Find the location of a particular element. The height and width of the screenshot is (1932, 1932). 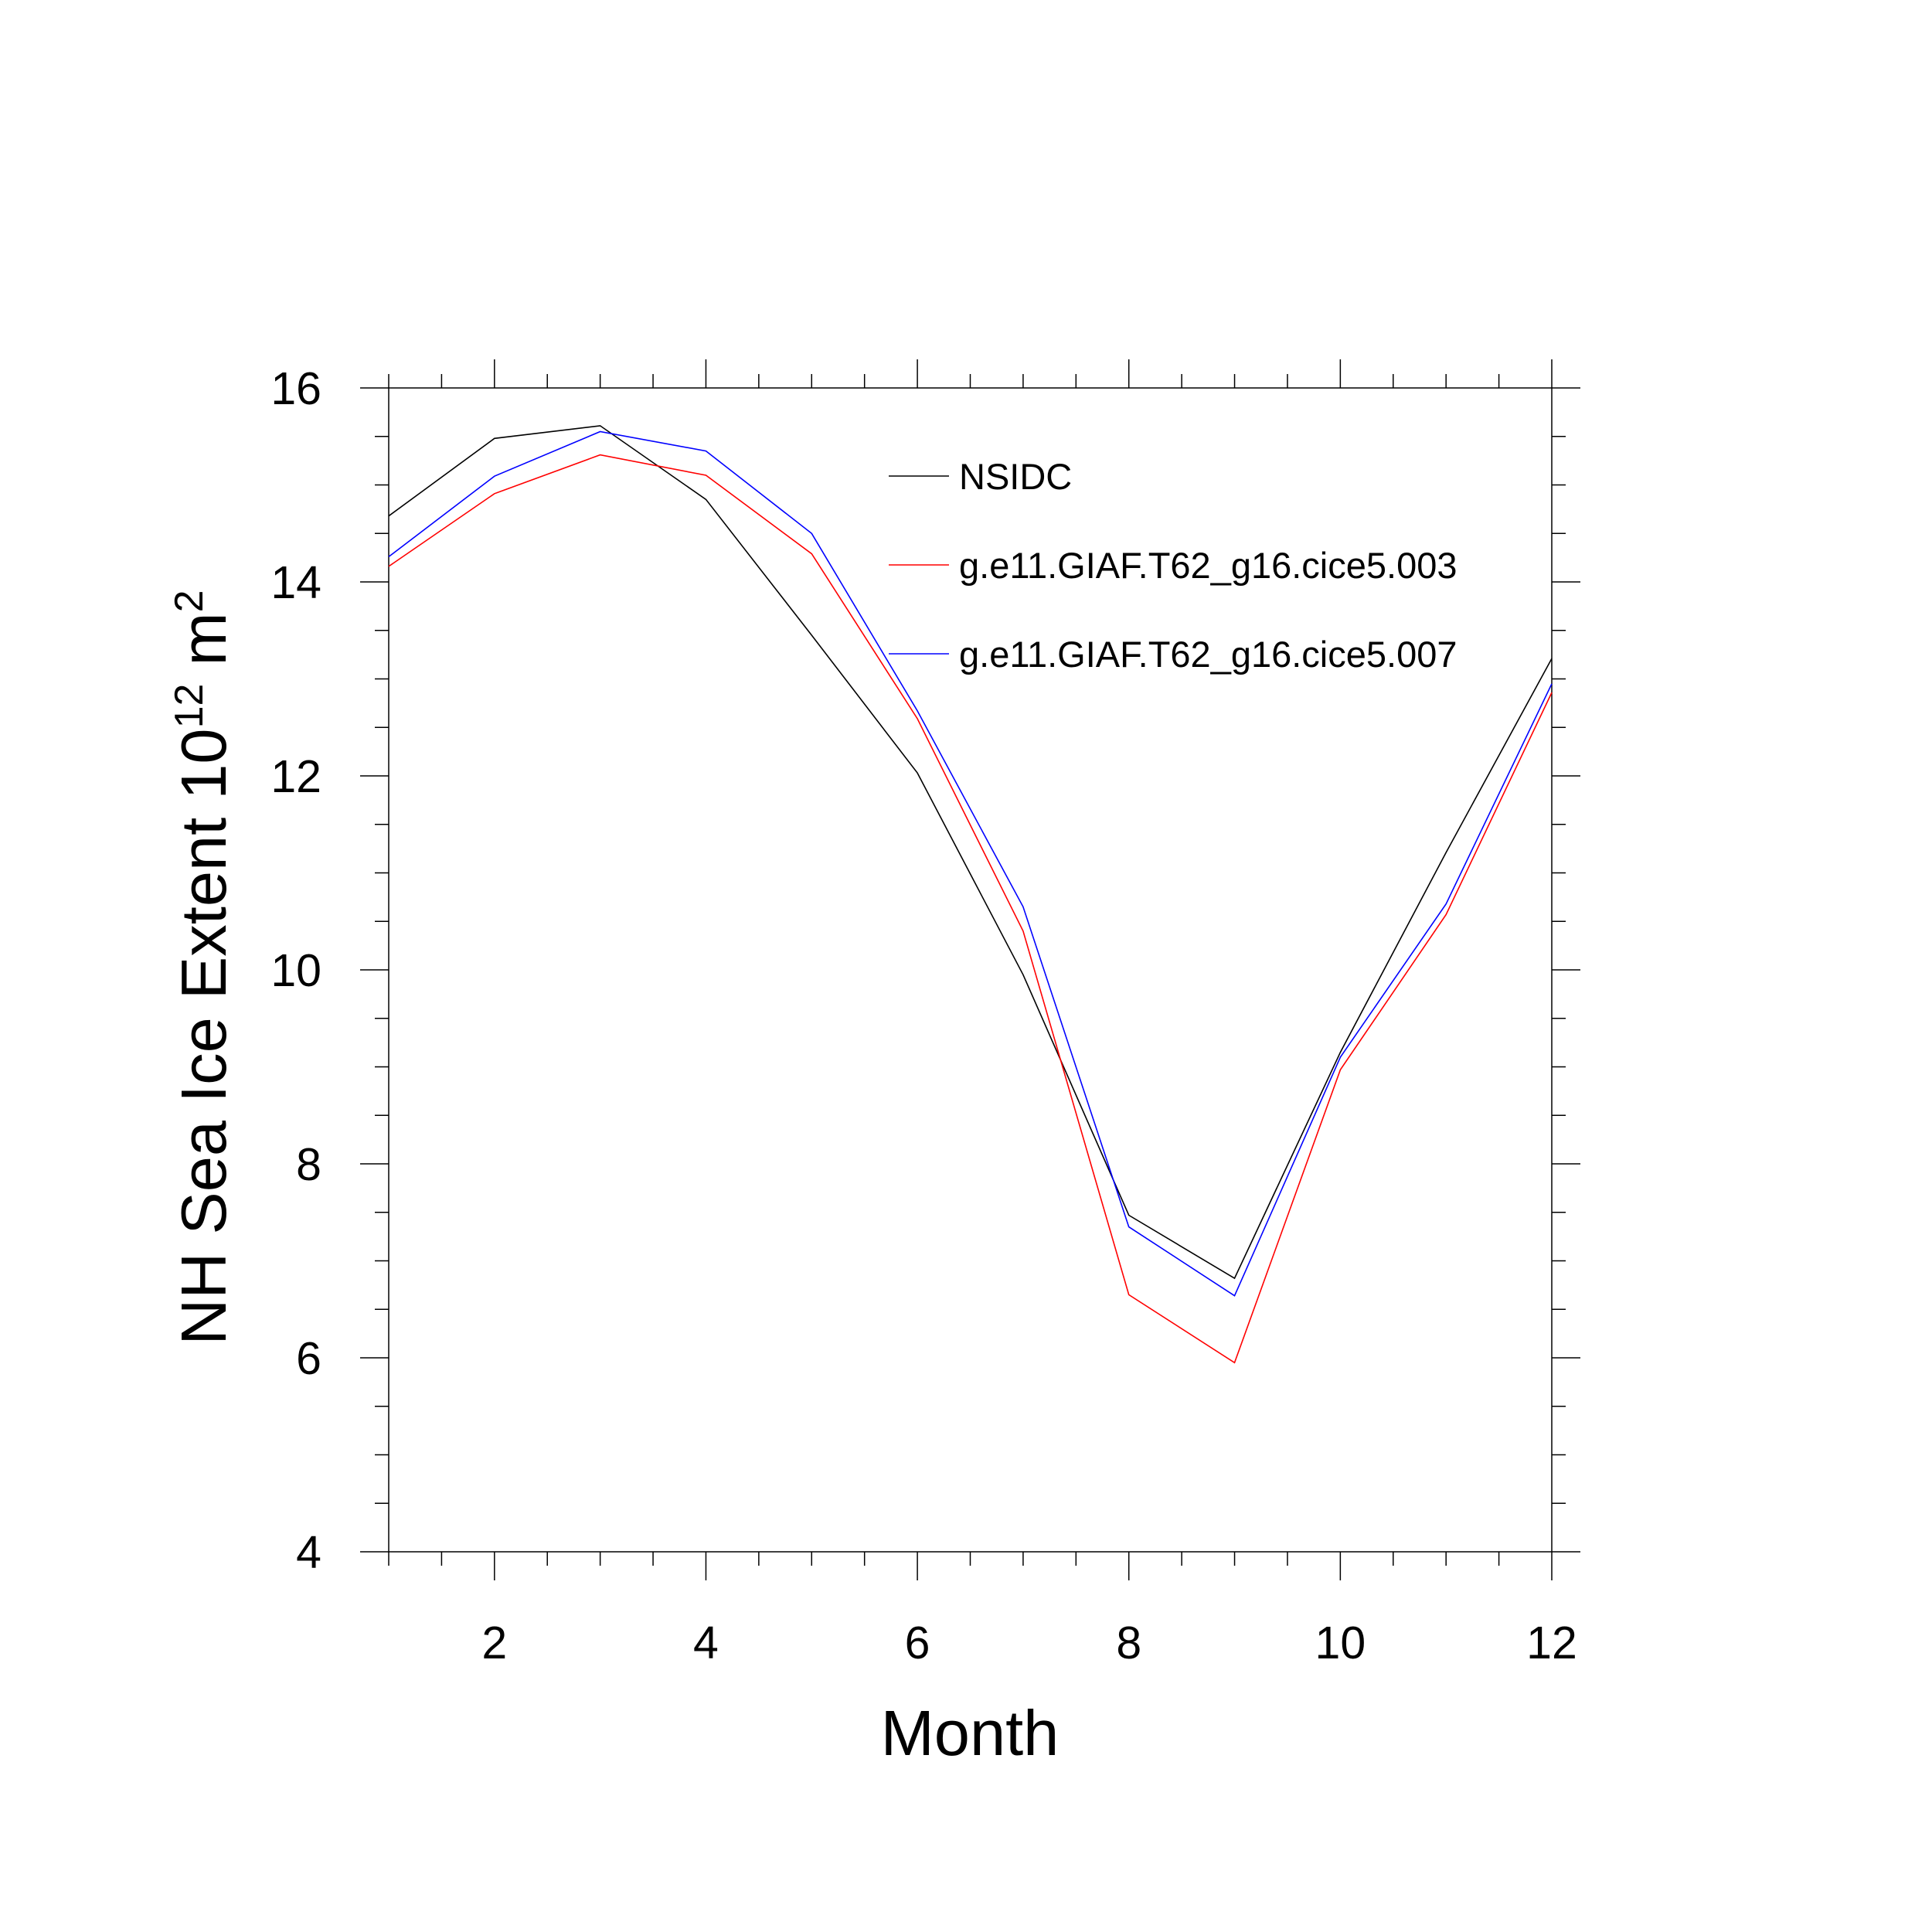

y-tick-label: 10 is located at coordinates (296, 971).